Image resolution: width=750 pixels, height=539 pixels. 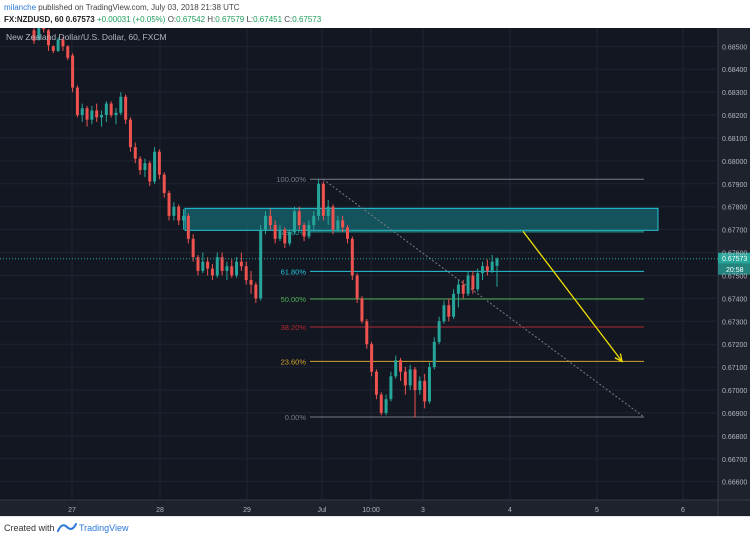 I want to click on time-tick-label: 5, so click(x=597, y=510).